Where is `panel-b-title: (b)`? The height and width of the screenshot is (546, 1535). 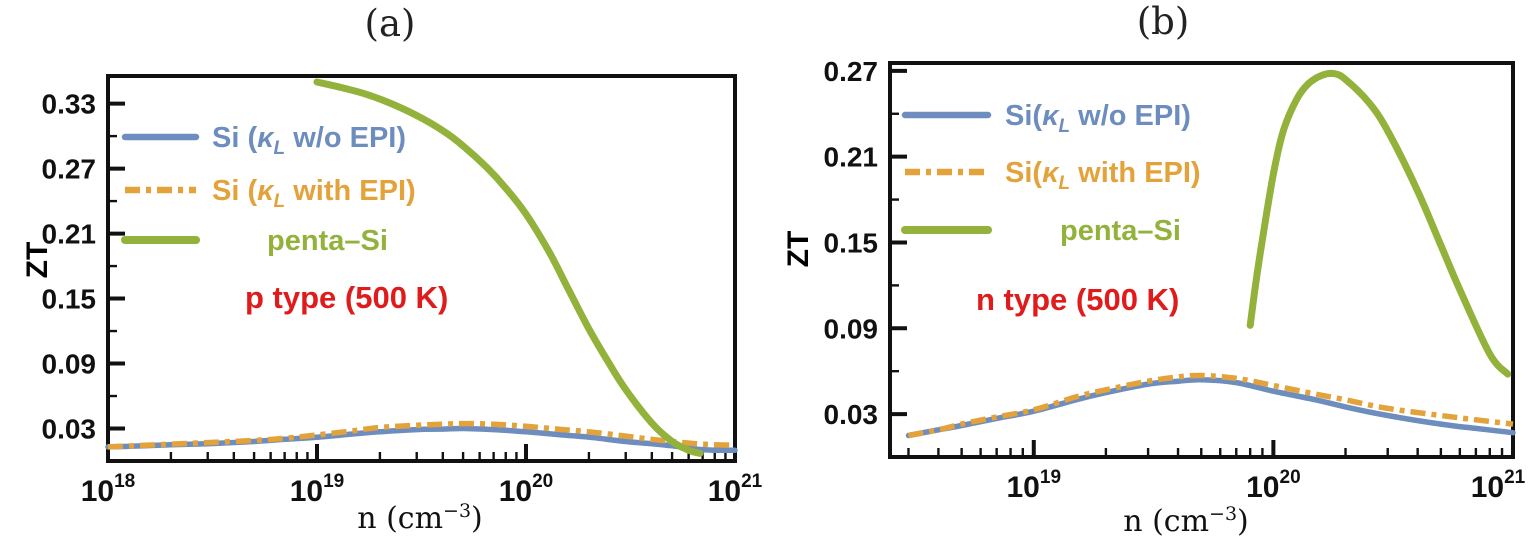 panel-b-title: (b) is located at coordinates (1163, 21).